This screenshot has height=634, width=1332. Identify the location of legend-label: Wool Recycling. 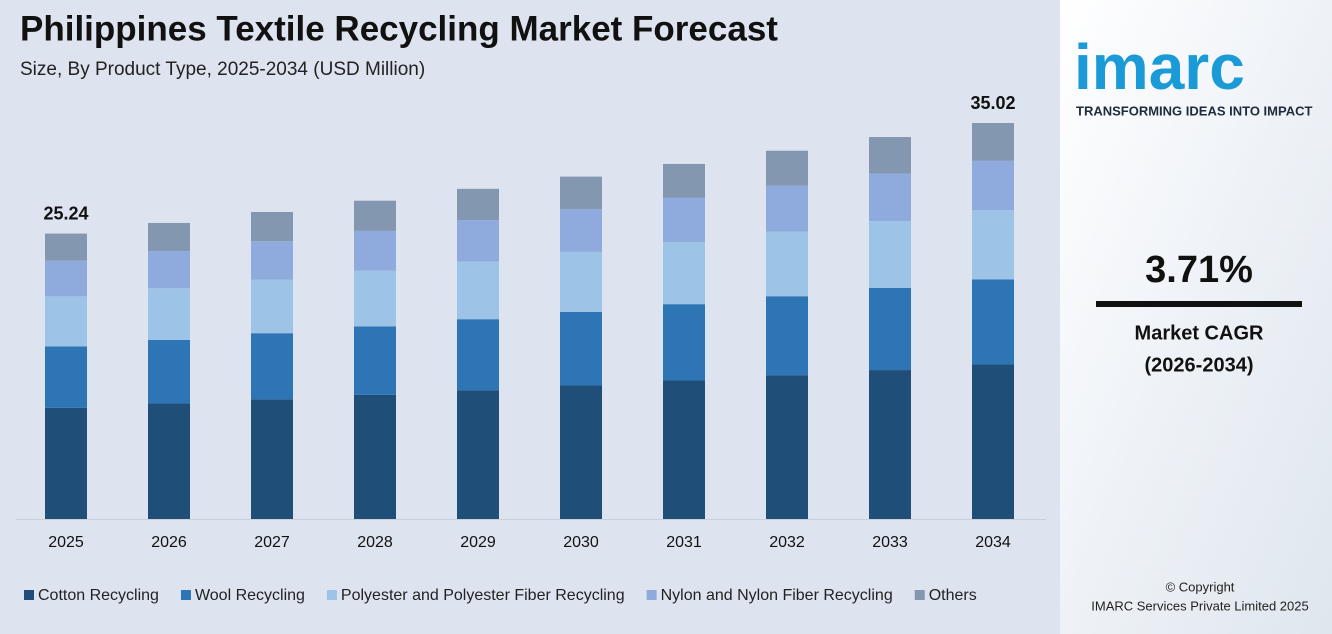
(250, 595).